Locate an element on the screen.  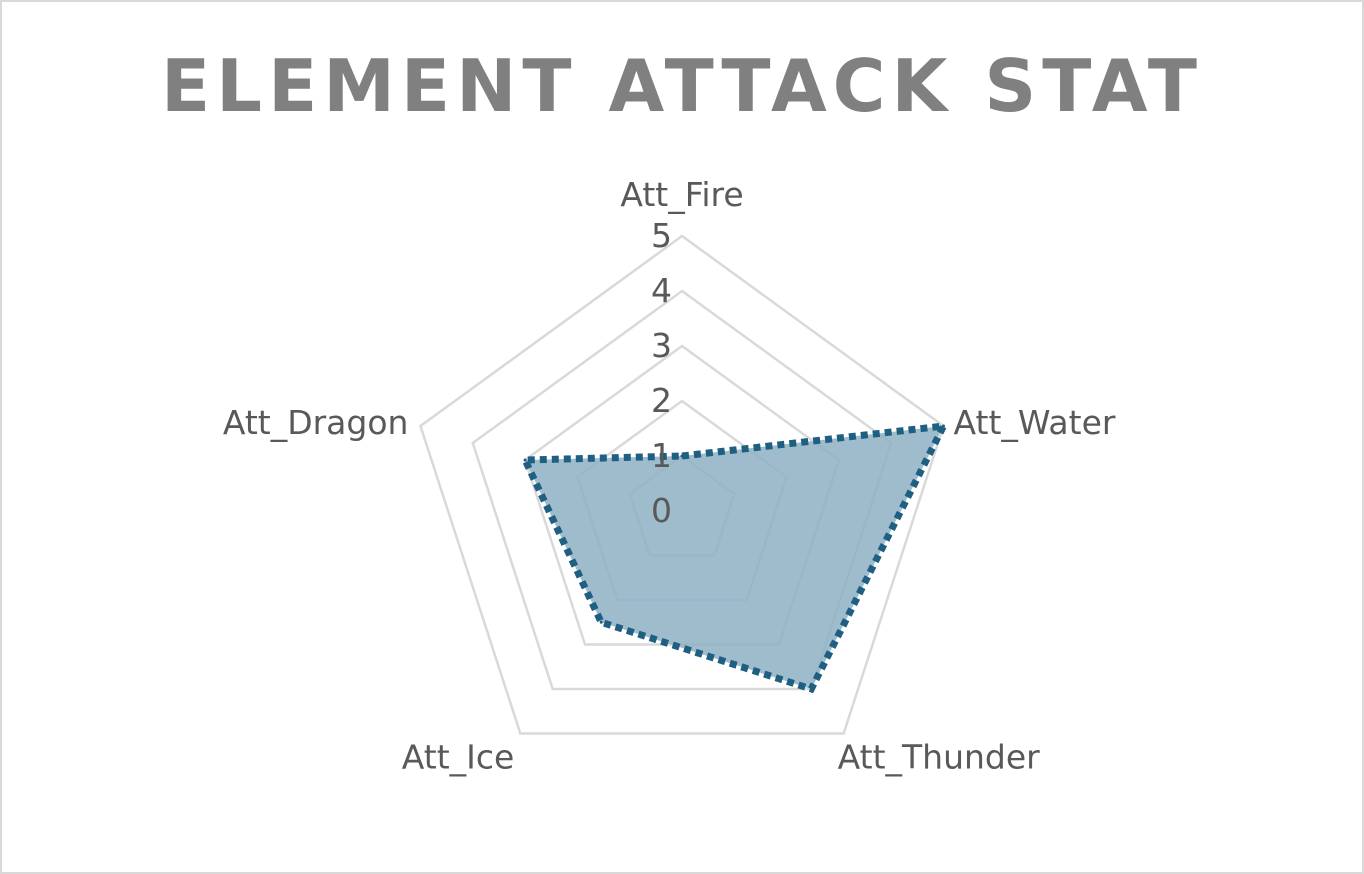
chart-title: ELEMENT ATTACK STAT is located at coordinates (682, 86).